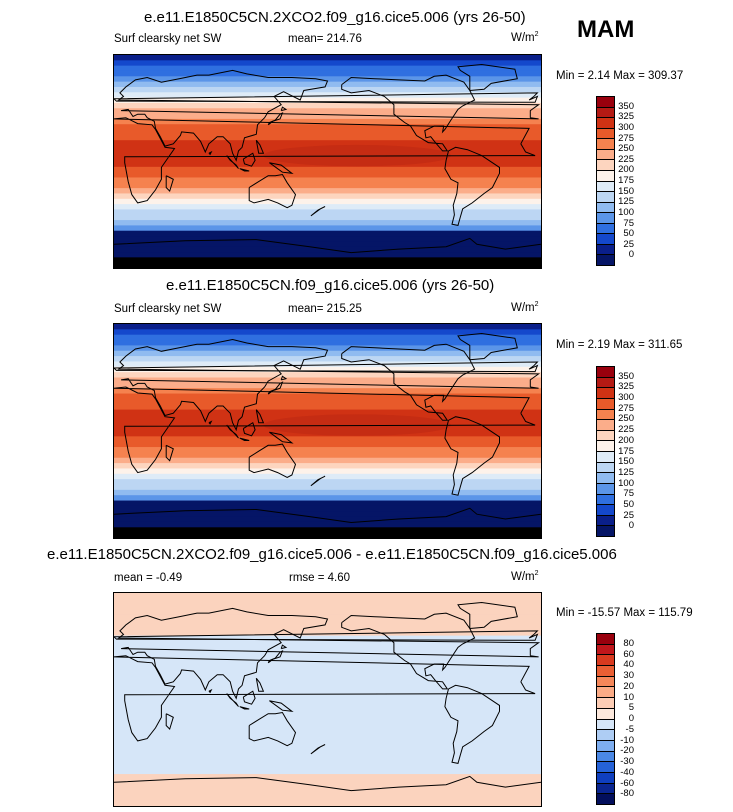  What do you see at coordinates (628, 515) in the screenshot?
I see `colorbar-tick-label: 25` at bounding box center [628, 515].